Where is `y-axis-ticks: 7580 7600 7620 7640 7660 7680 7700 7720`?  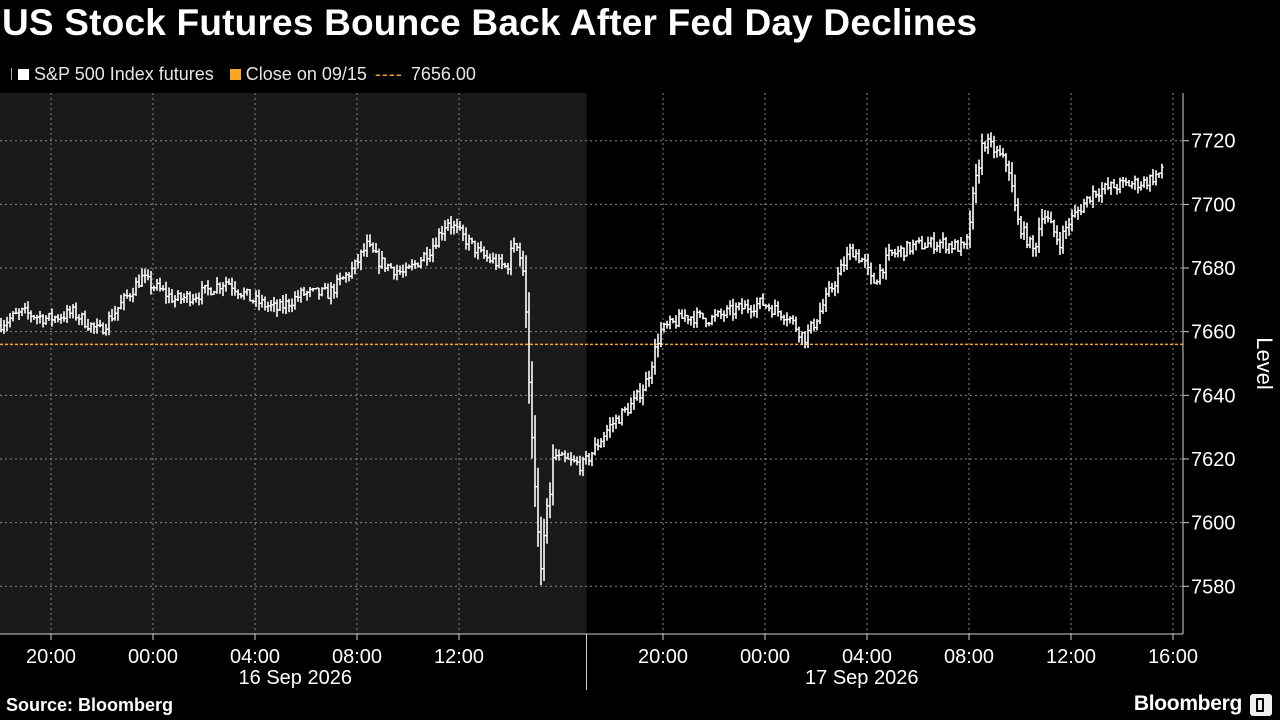
y-axis-ticks: 7580 7600 7620 7640 7660 7680 7700 7720 is located at coordinates (1209, 364).